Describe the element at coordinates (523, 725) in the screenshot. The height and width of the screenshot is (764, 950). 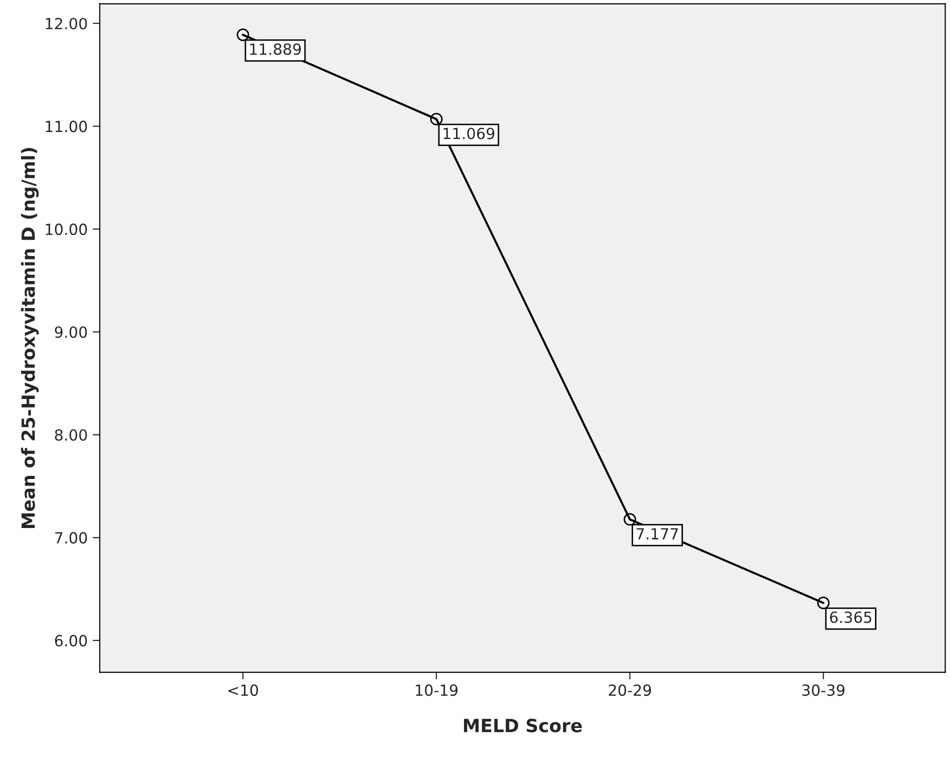
I see `x-axis-title: MELD Score` at that location.